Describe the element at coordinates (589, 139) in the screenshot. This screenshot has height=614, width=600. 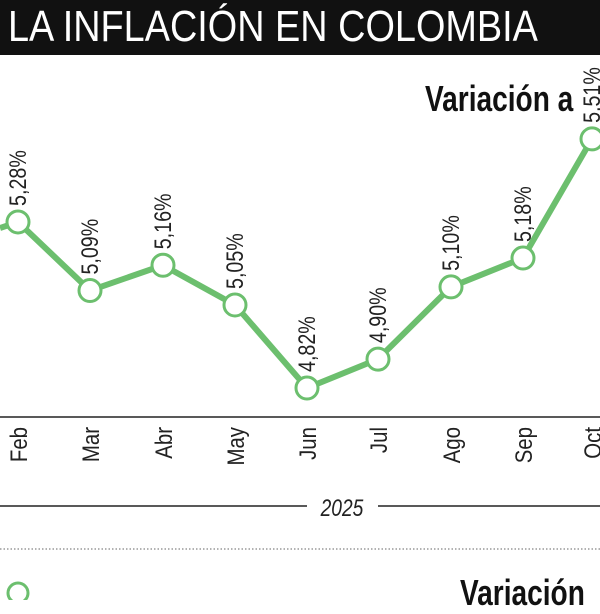
I see `data-point-oct` at that location.